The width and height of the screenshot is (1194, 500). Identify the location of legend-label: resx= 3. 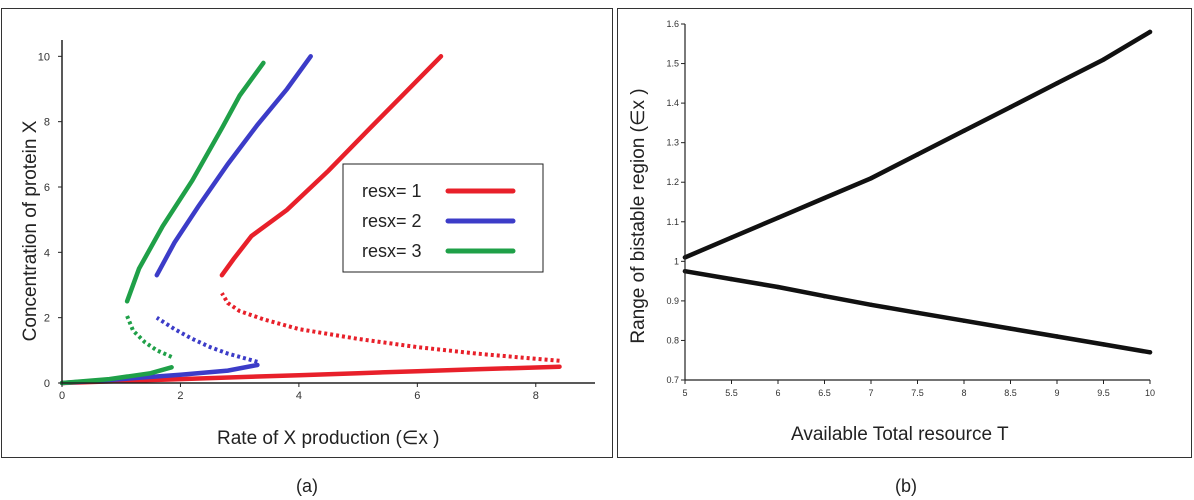
(392, 251).